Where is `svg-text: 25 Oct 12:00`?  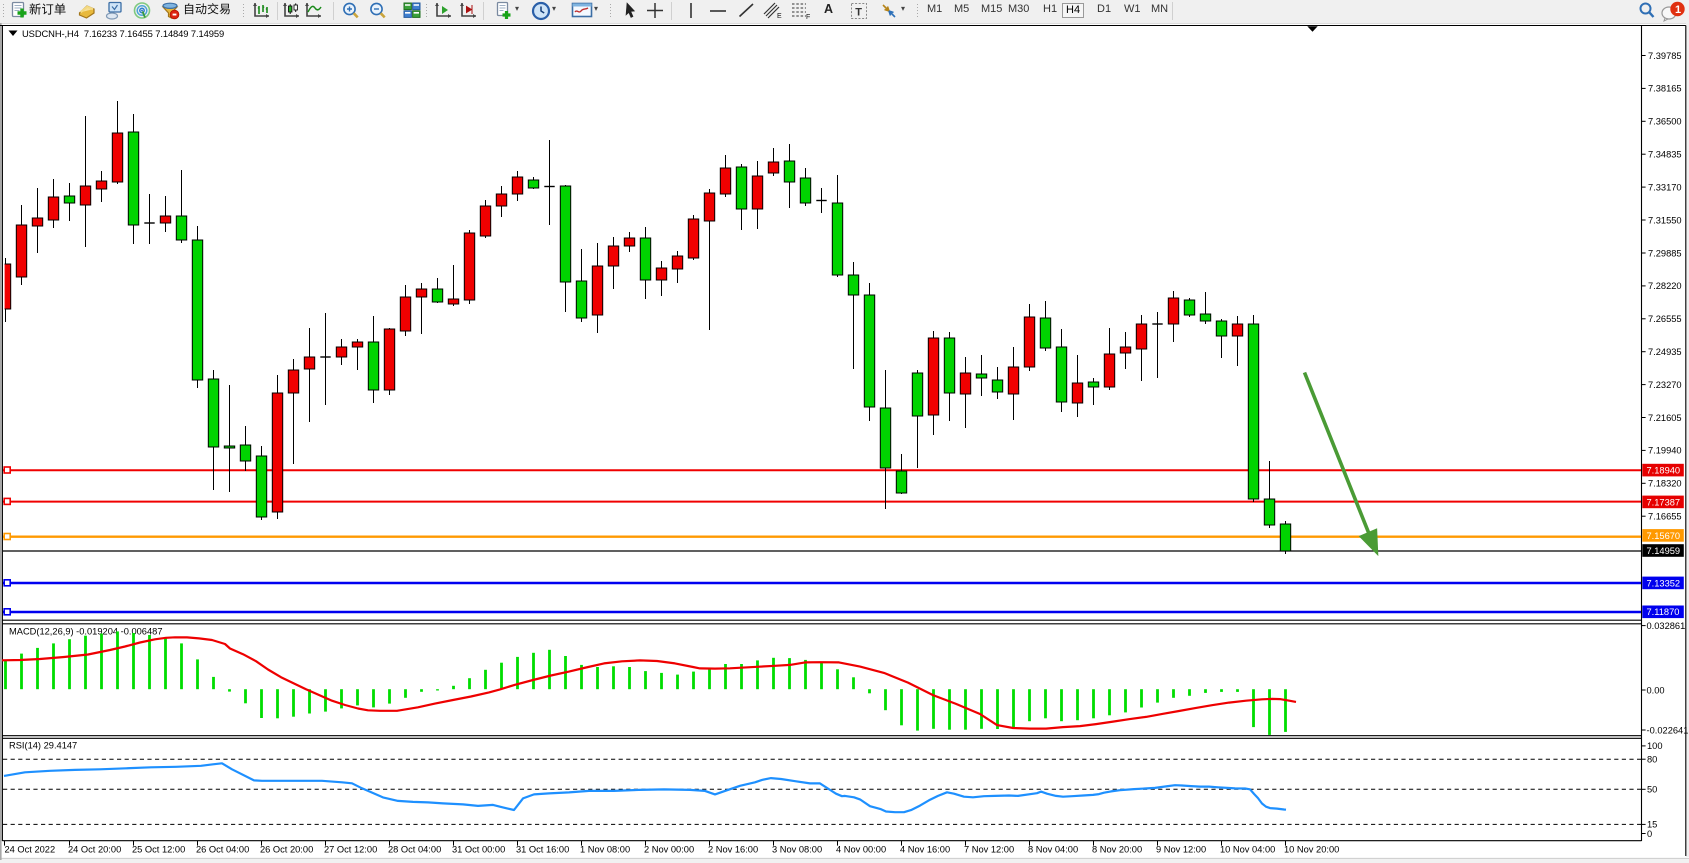
svg-text: 25 Oct 12:00 is located at coordinates (158, 850).